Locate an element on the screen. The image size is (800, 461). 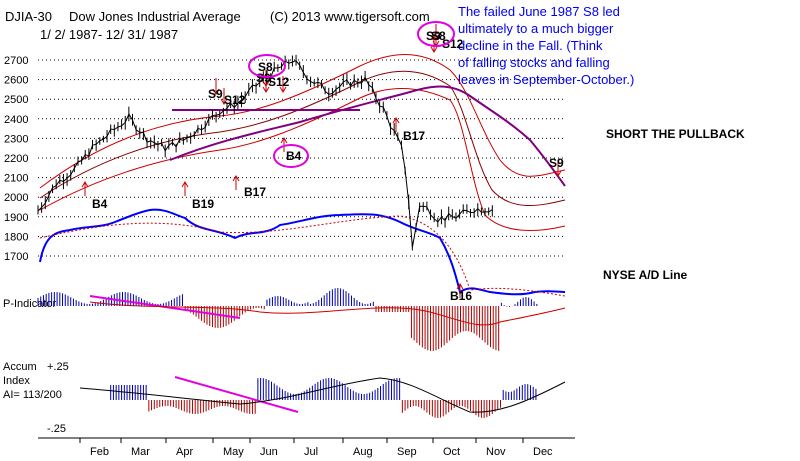
s8-sept-circle is located at coordinates (436, 34).